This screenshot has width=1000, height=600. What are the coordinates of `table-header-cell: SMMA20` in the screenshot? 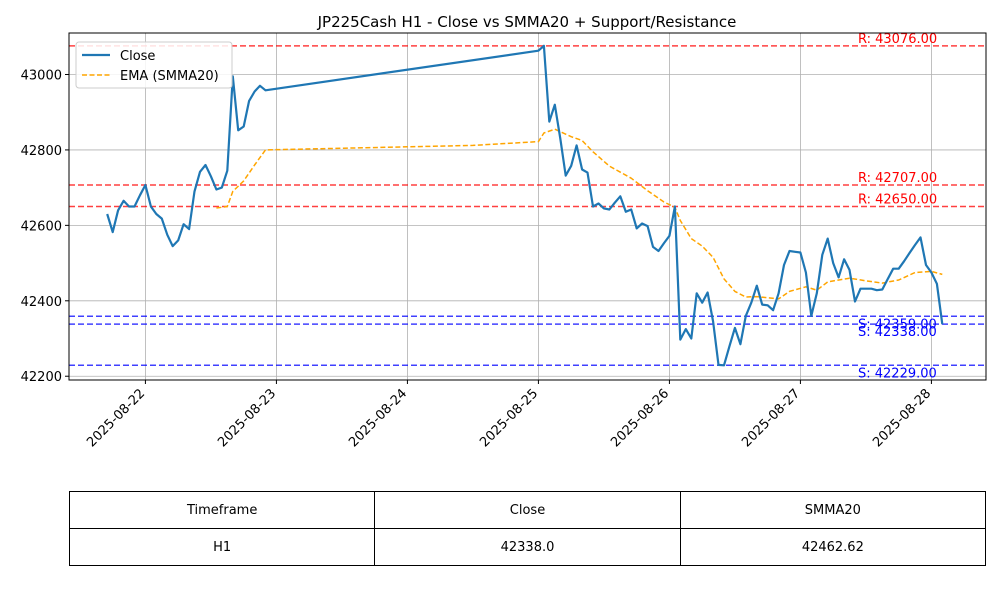 It's located at (833, 510).